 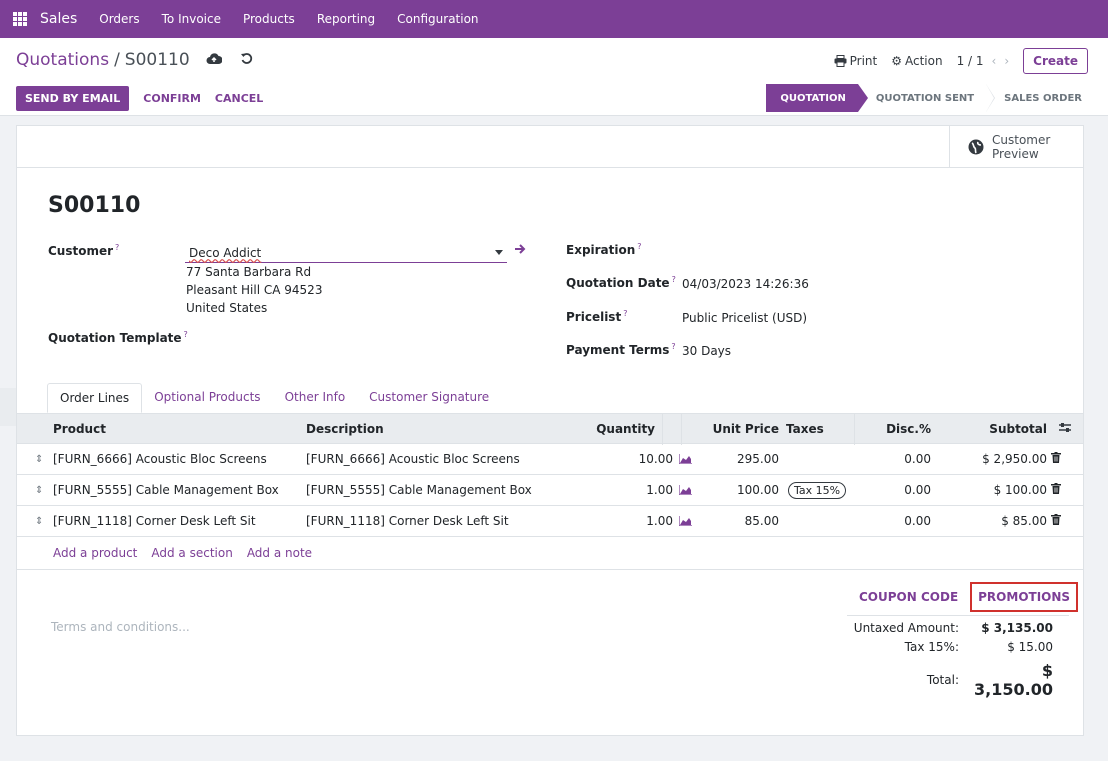 I want to click on tax-row: Tax 15%: $ 15.00, so click(x=950, y=647).